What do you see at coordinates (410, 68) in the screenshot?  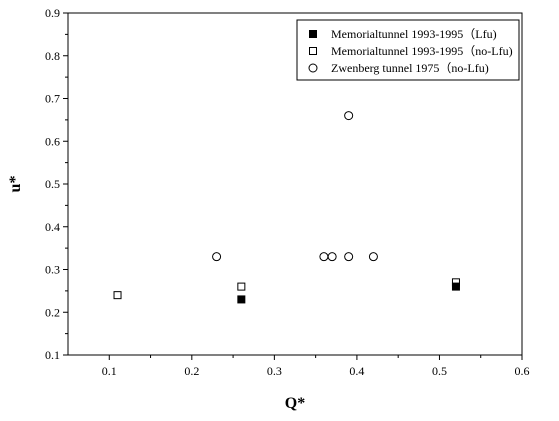 I see `legend-label: Zwenberg tunnel 1975（no-Lfu)` at bounding box center [410, 68].